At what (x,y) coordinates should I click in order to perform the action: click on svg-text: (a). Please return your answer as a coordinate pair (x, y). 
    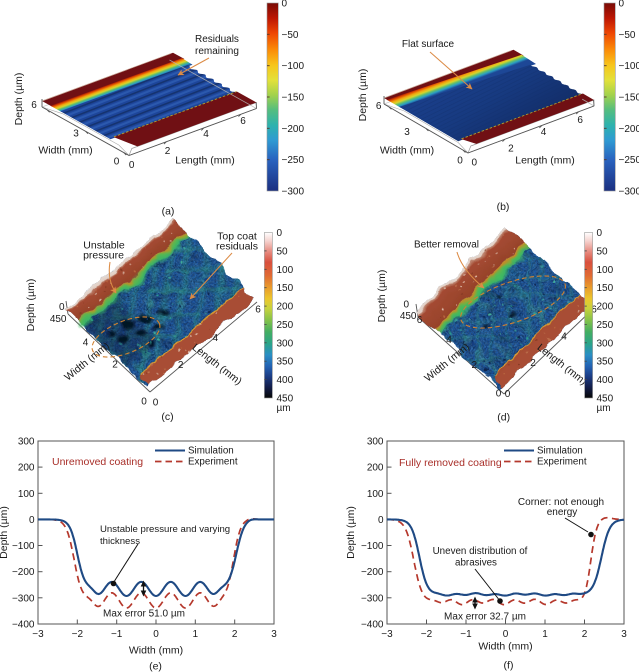
    Looking at the image, I should click on (168, 212).